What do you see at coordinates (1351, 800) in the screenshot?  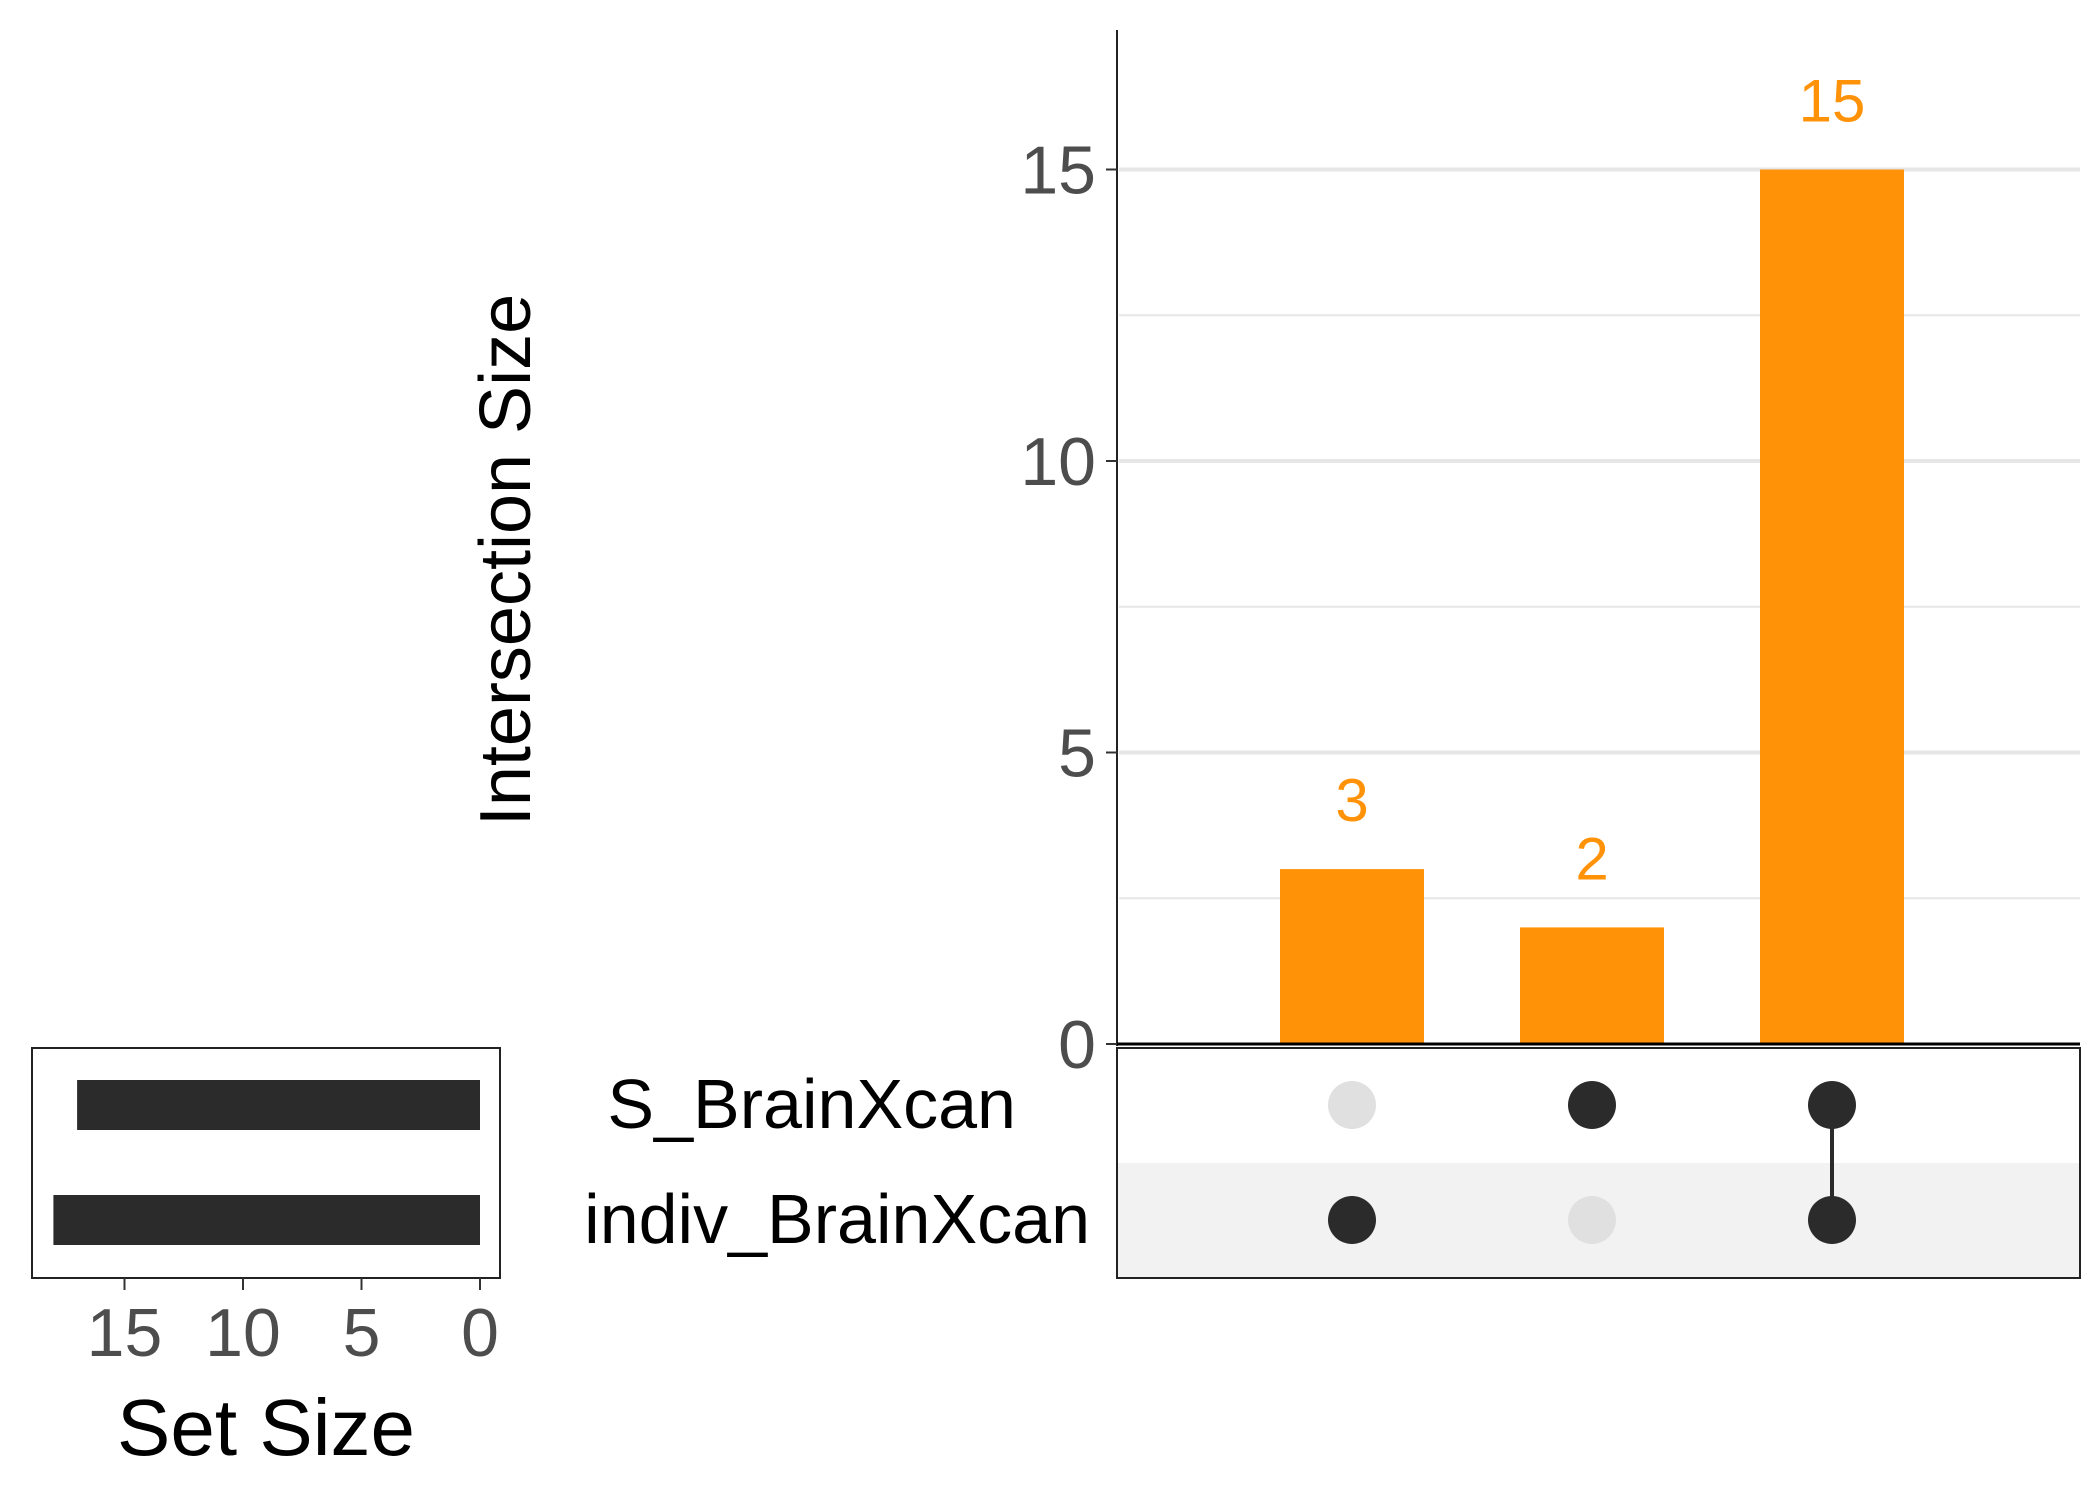 I see `bar-value-label: 3` at bounding box center [1351, 800].